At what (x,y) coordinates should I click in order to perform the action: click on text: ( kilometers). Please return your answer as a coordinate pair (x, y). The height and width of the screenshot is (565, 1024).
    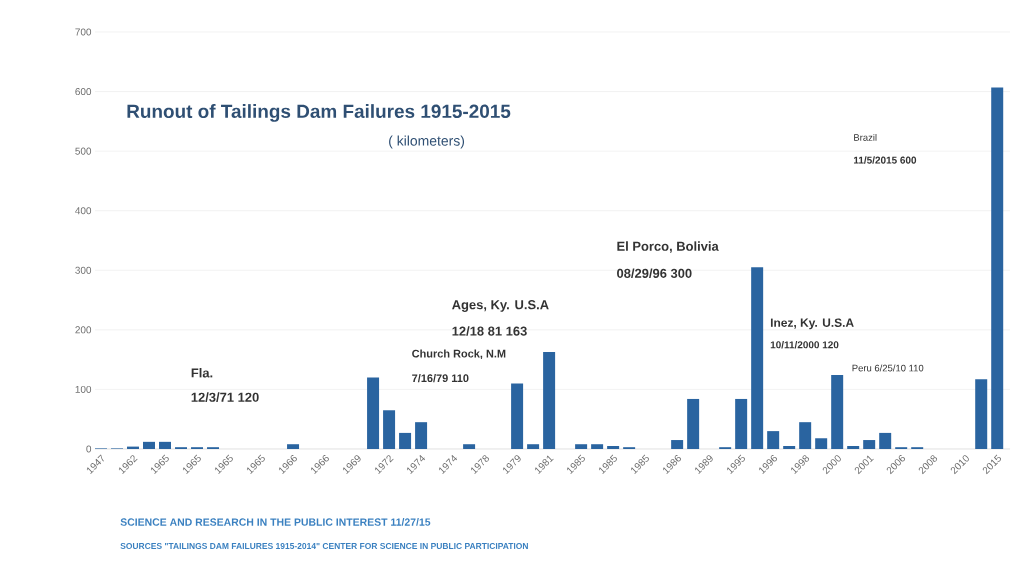
    Looking at the image, I should click on (427, 142).